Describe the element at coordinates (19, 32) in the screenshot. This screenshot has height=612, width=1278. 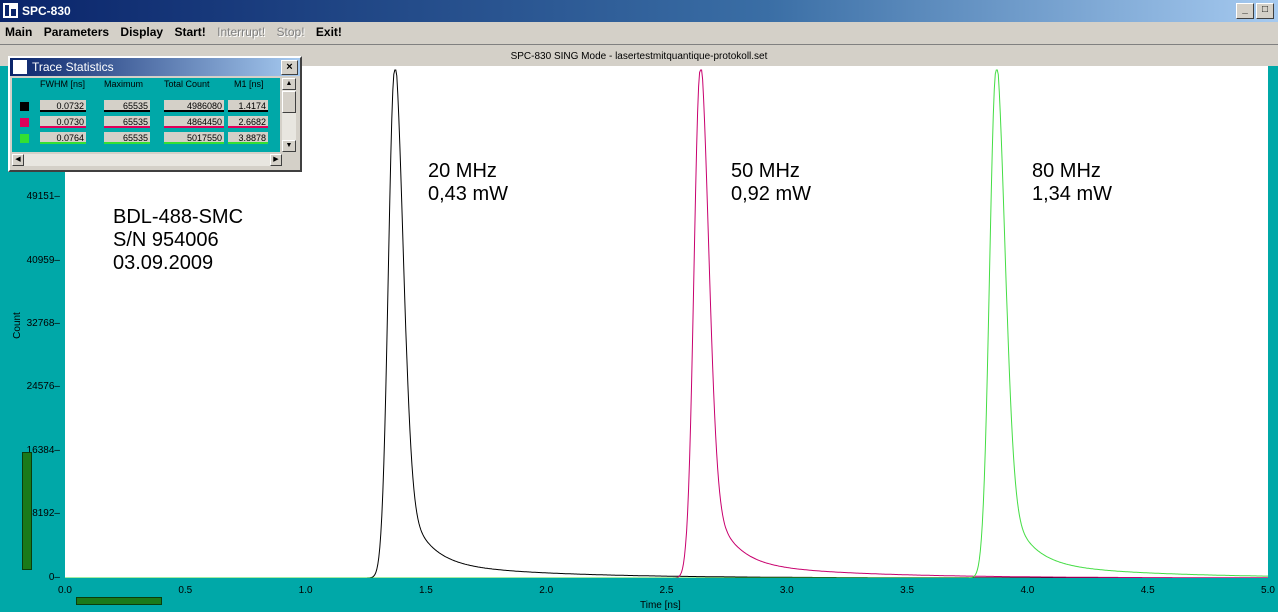
I see `menu-main: Main` at that location.